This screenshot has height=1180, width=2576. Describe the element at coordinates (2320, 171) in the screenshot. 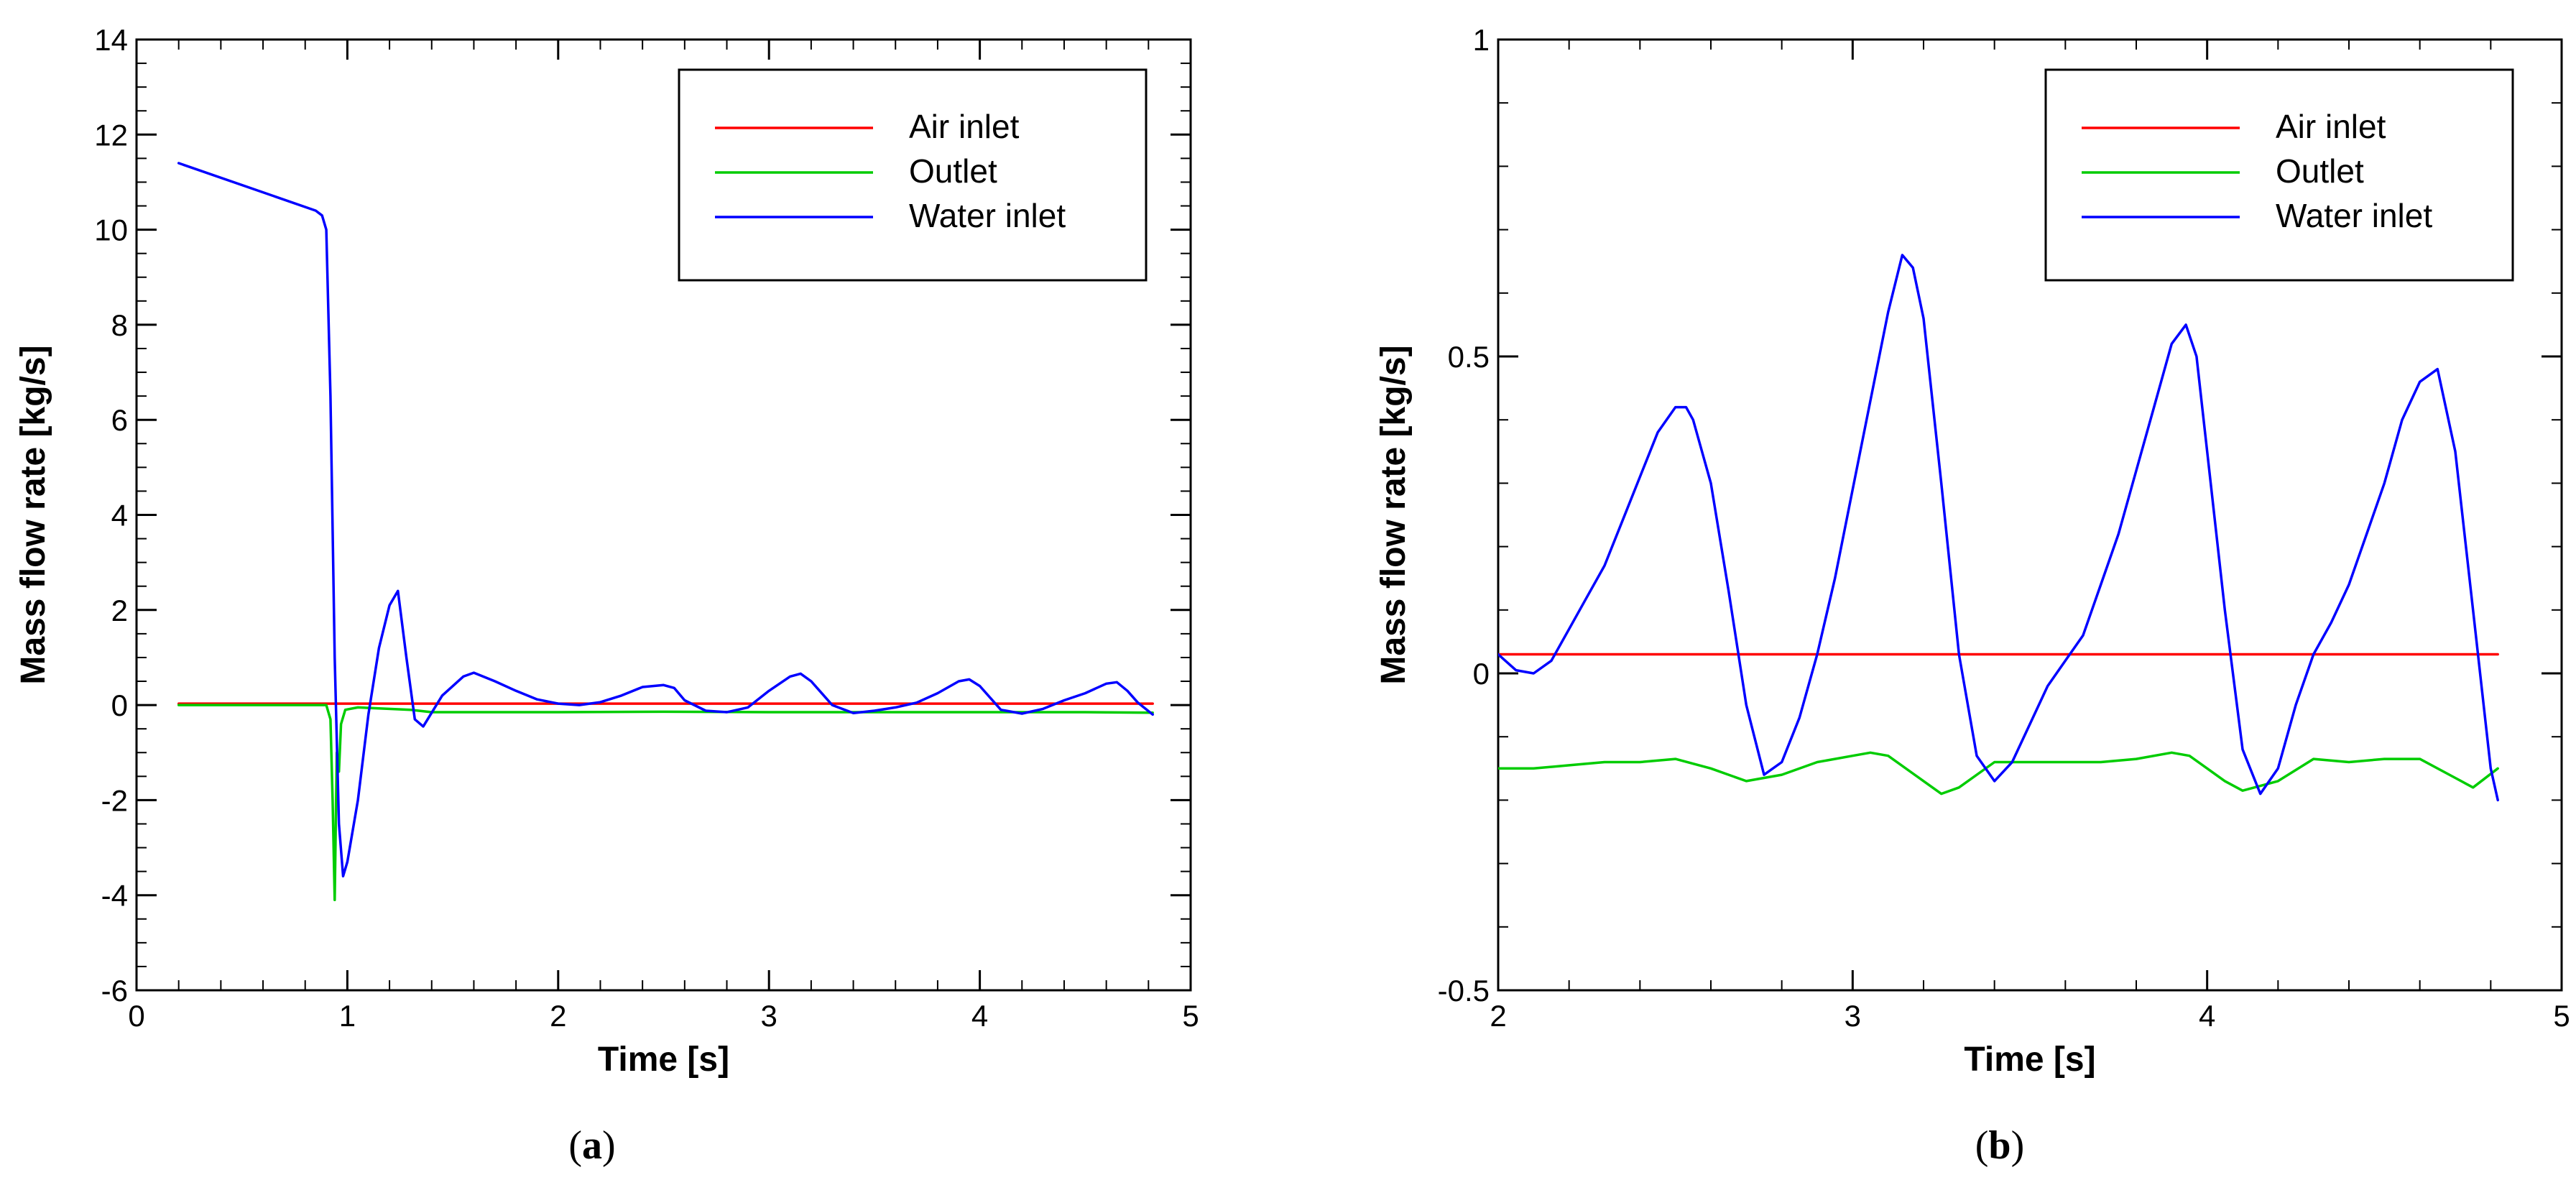

I see `panel-b-legend-label: Outlet` at that location.